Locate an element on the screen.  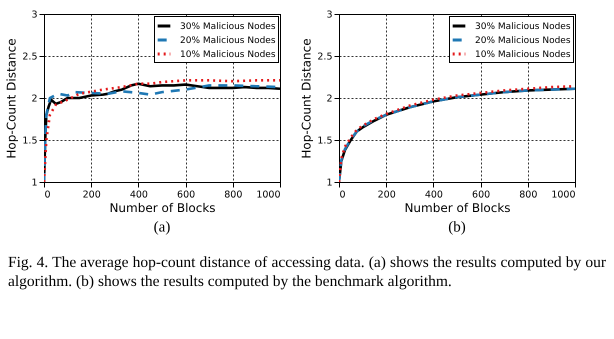
caption: Fig. 4. The average hop-count distance of accessing data. (a) shows the results computed by our algorithm. (b) shows the results computed by the benchmark algorithm. is located at coordinates (307, 272).